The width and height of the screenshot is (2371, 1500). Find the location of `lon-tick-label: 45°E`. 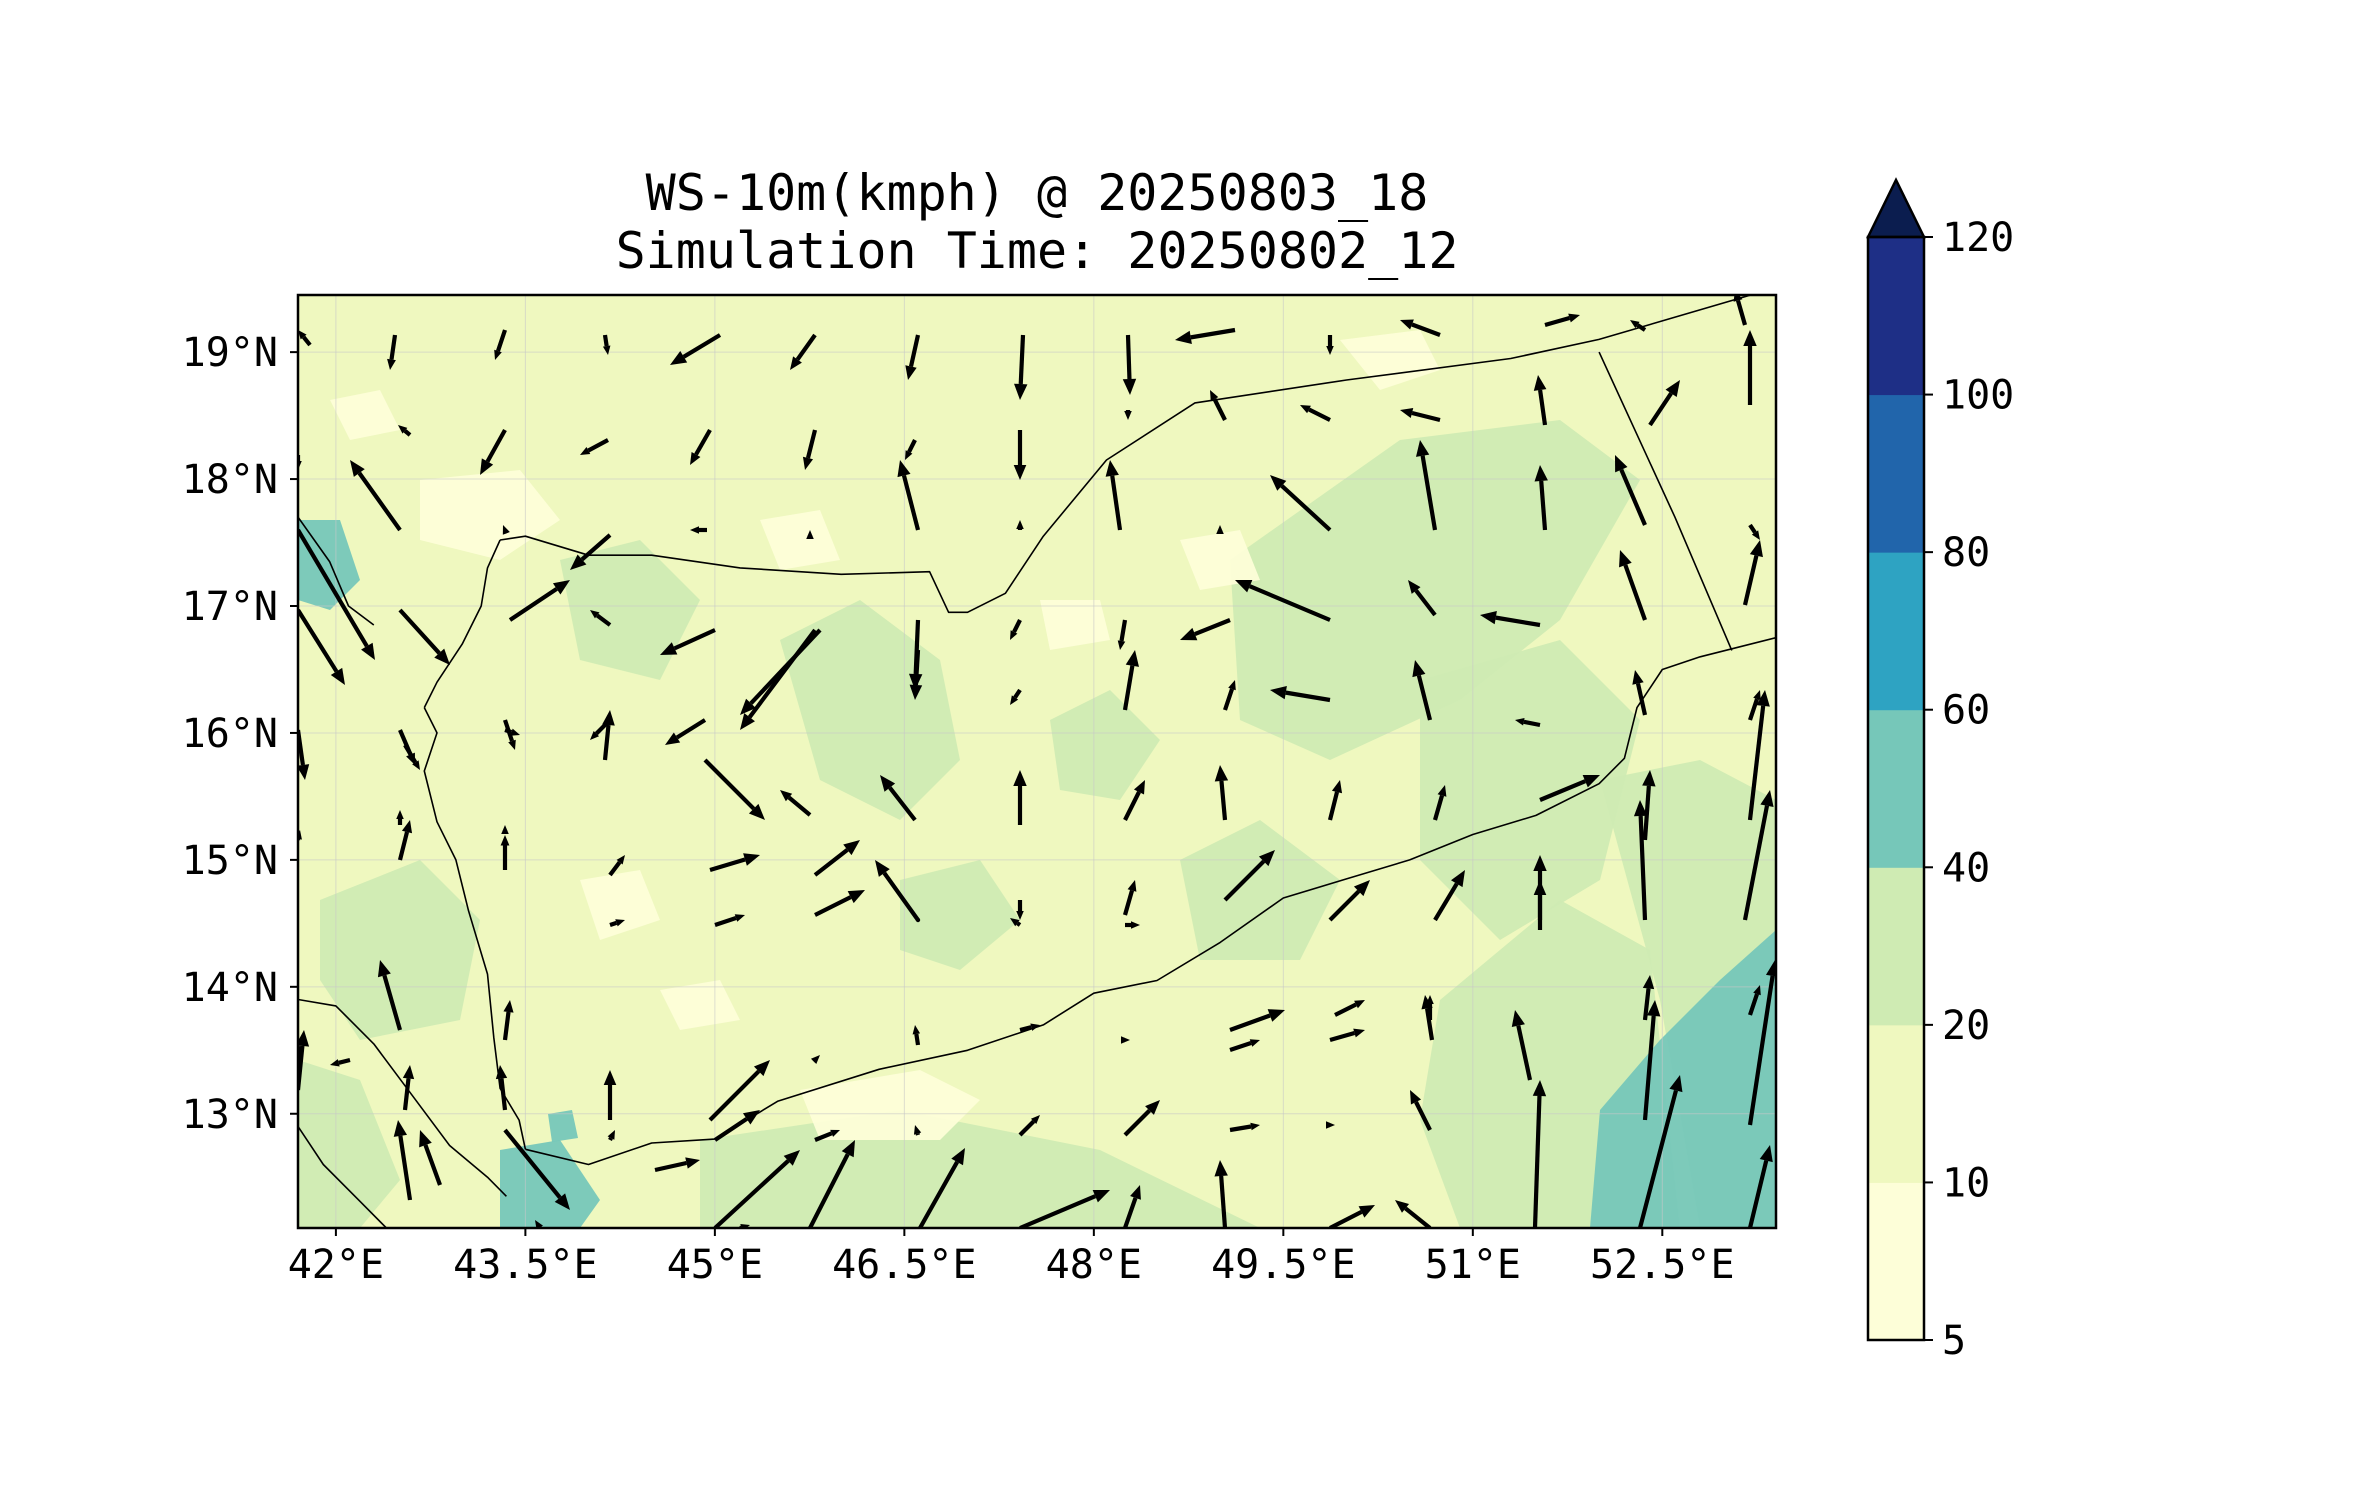

lon-tick-label: 45°E is located at coordinates (715, 1265).